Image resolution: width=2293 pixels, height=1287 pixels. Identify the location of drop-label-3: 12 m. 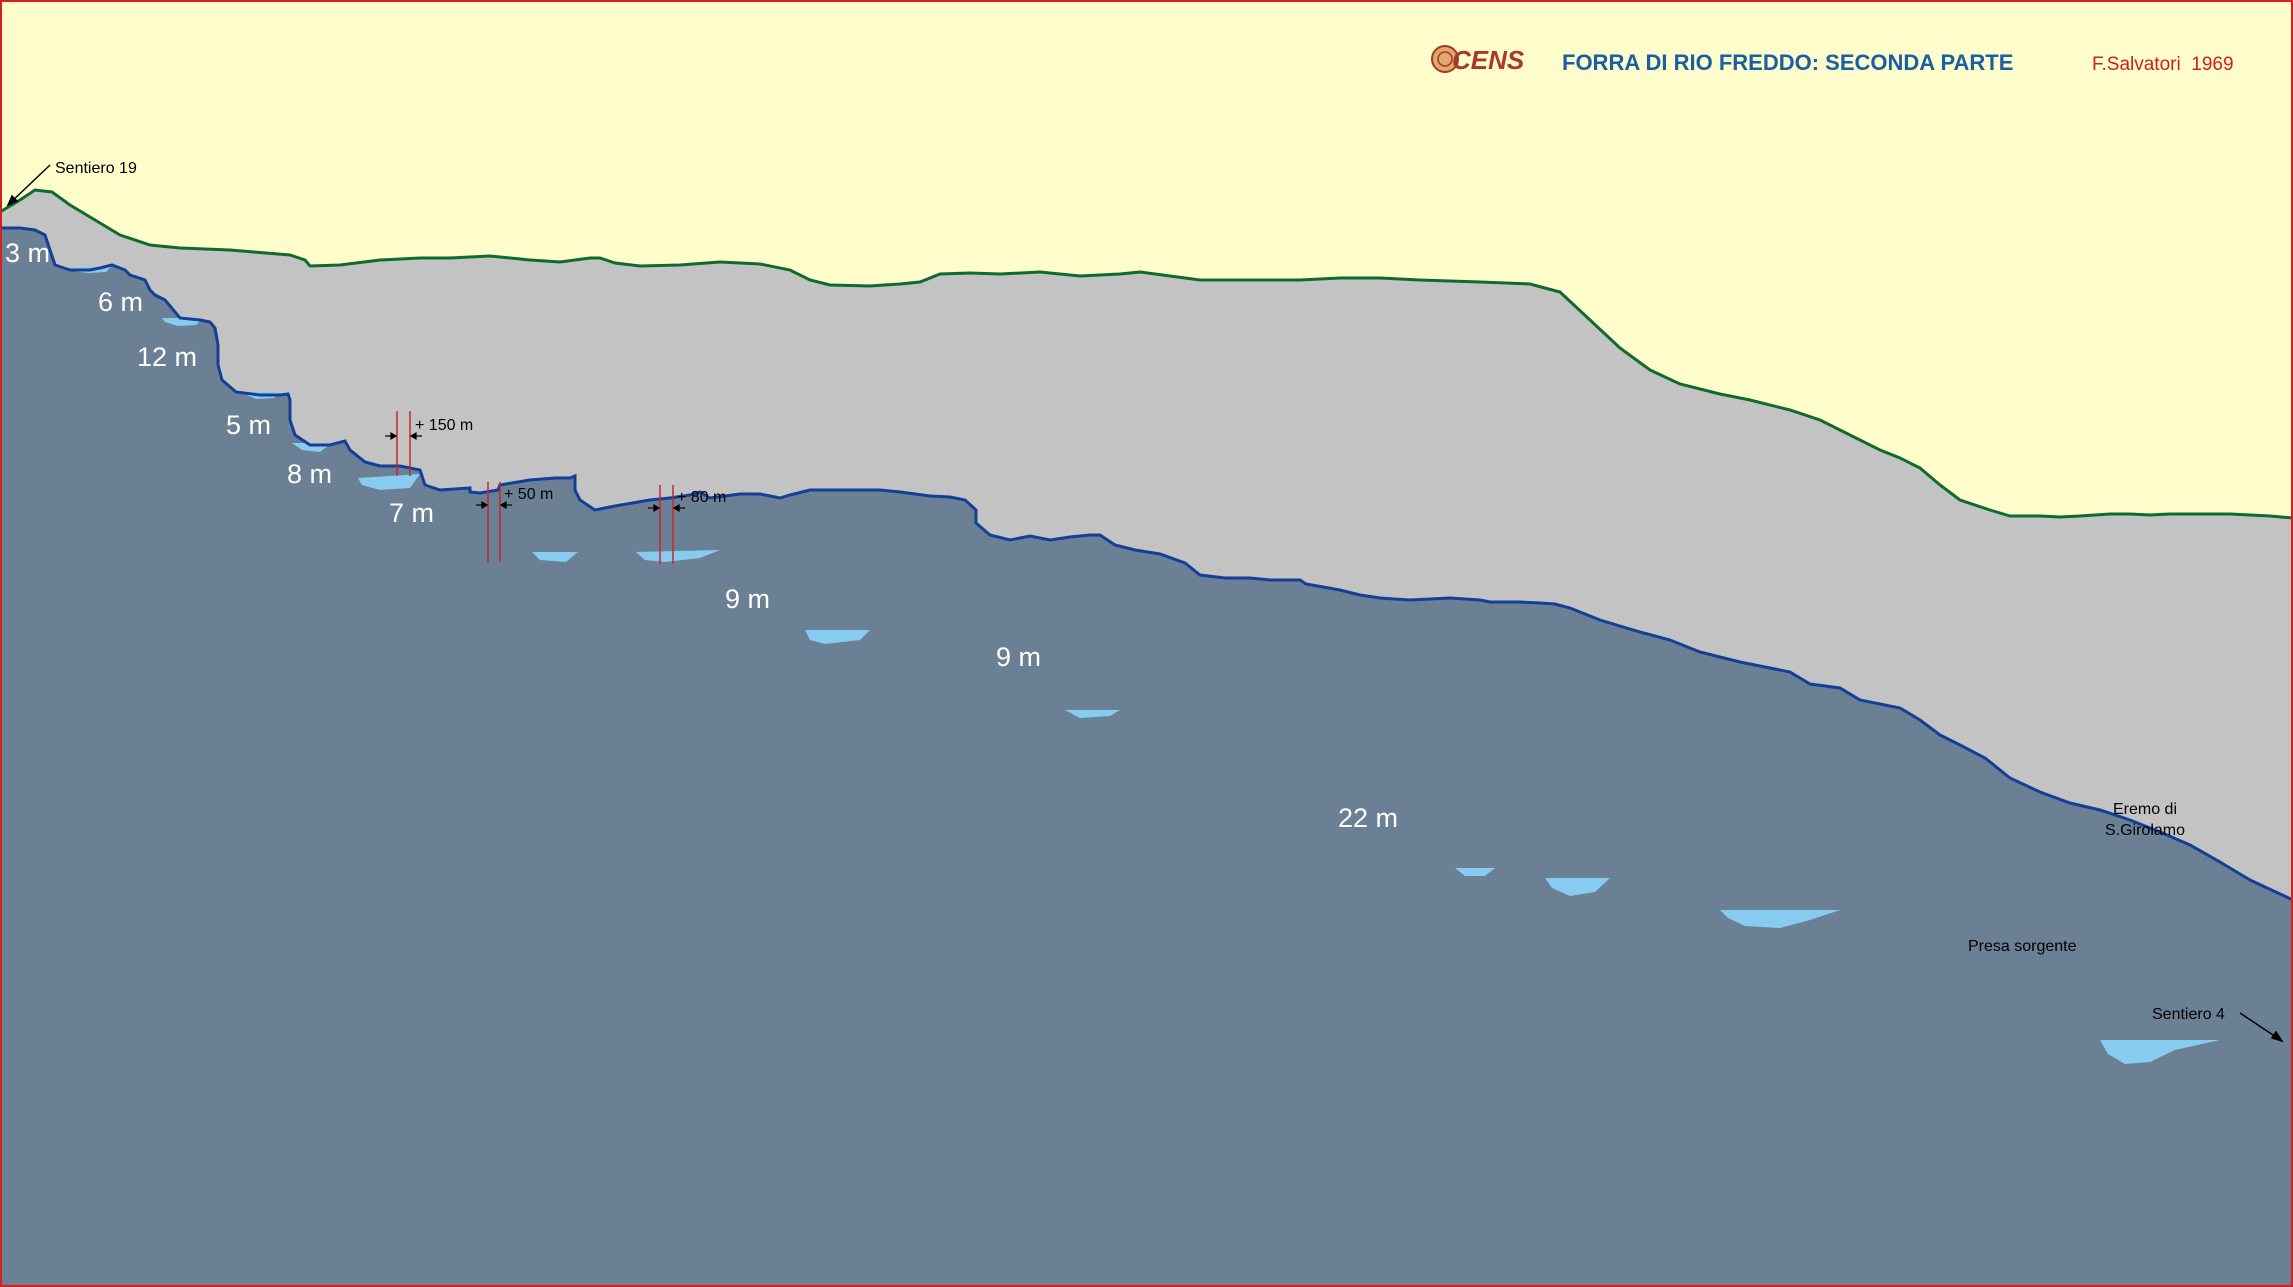
(167, 357).